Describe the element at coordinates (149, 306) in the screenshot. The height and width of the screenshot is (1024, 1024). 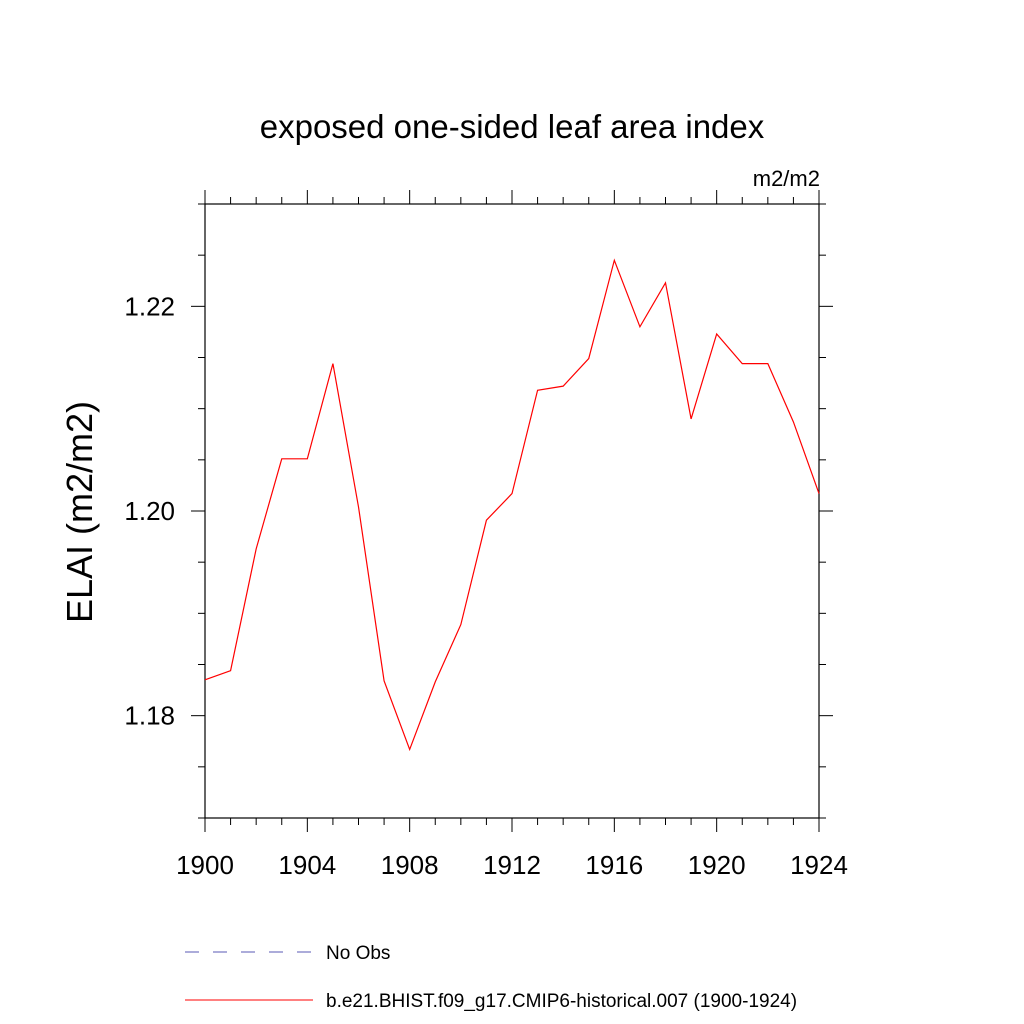
I see `y-tick-label: 1.22` at that location.